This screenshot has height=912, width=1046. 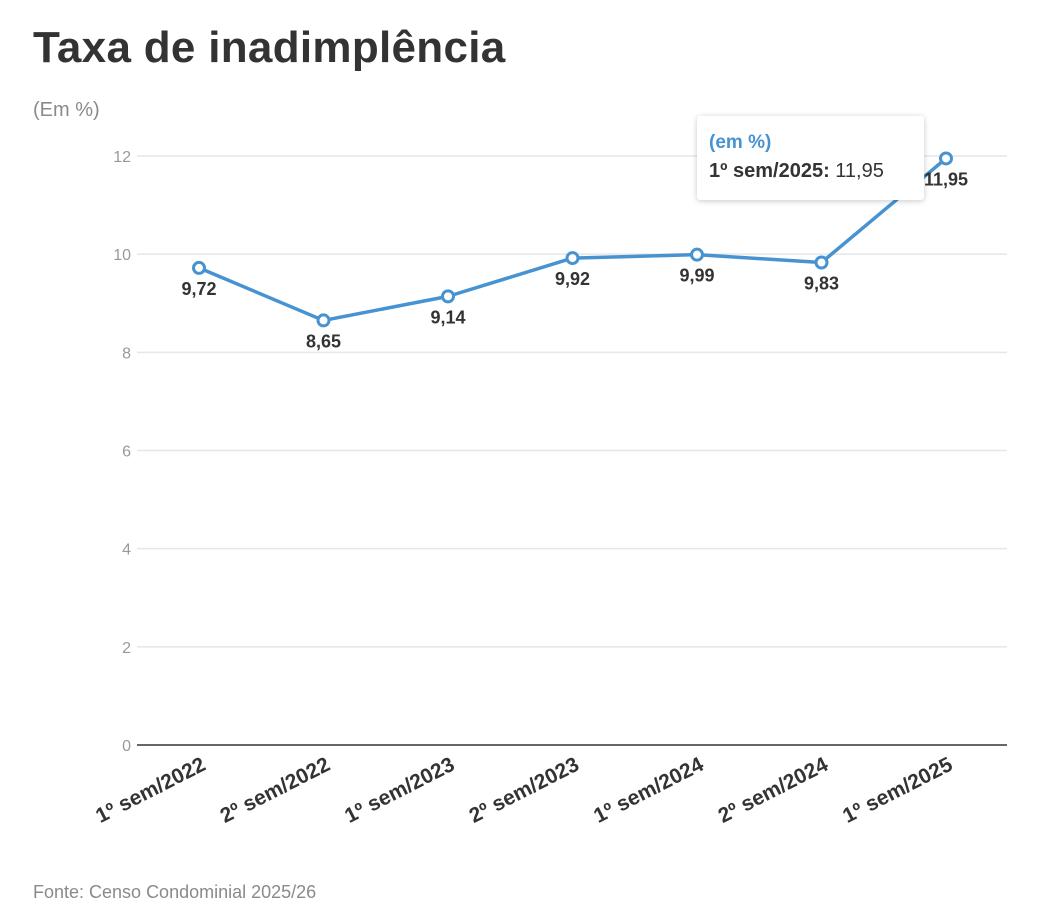 What do you see at coordinates (150, 790) in the screenshot?
I see `x-tick-label: 1º sem/2022` at bounding box center [150, 790].